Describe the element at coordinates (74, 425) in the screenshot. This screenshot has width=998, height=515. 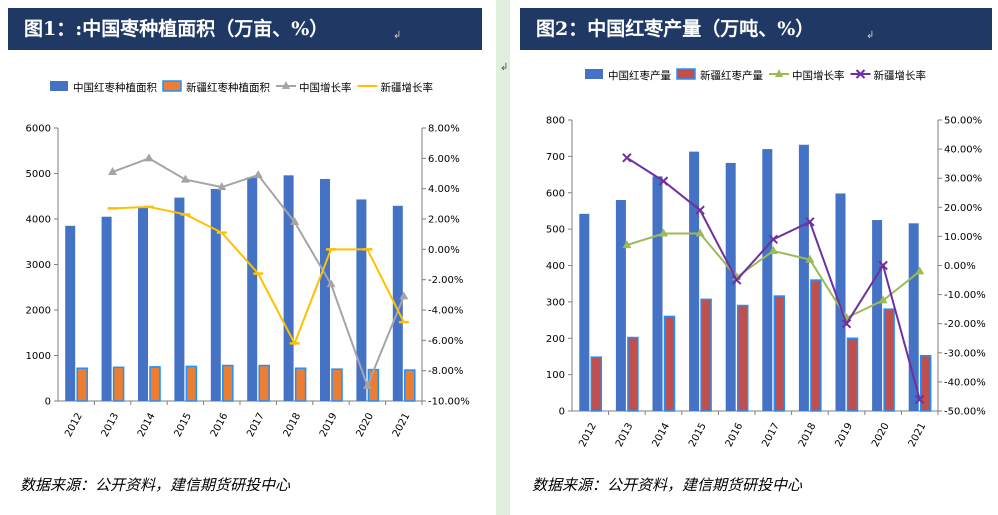
I see `x-tick-label: 2012` at that location.